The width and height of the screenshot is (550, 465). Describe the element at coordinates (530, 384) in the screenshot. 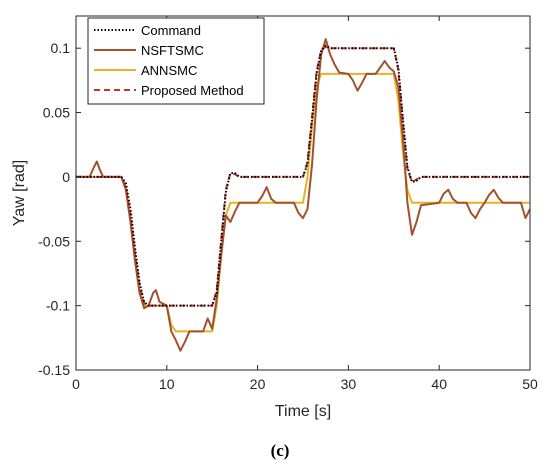

I see `x-tick-label: 50` at that location.